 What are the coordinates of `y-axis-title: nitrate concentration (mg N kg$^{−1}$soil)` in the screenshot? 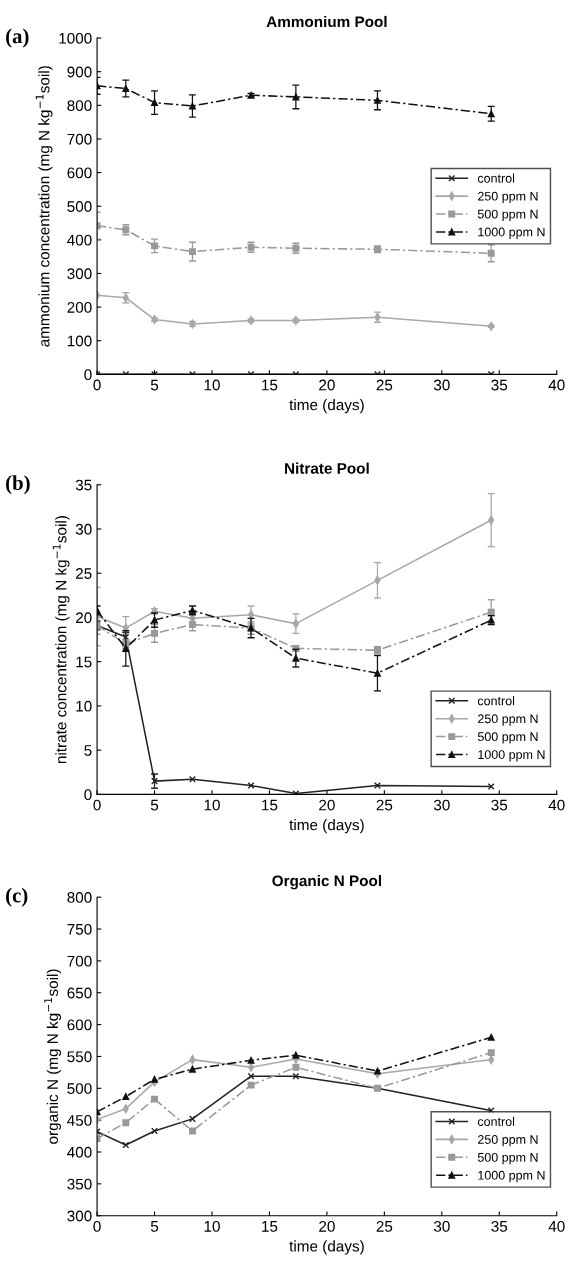 It's located at (61, 640).